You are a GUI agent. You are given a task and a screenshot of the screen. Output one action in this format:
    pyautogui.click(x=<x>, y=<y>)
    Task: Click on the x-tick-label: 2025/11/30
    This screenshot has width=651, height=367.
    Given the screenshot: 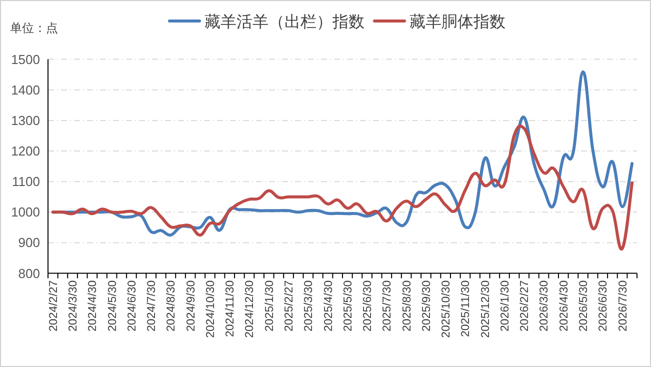 What is the action you would take?
    pyautogui.click(x=466, y=309)
    